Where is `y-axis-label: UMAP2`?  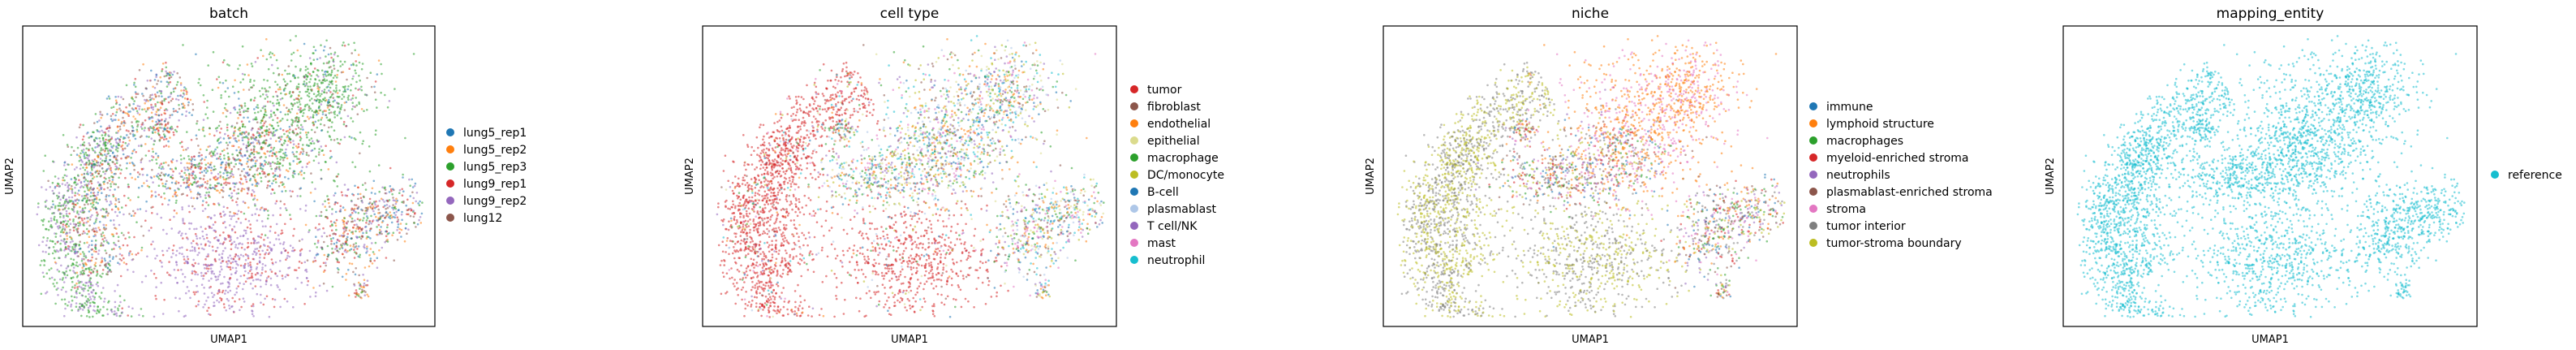 y-axis-label: UMAP2 is located at coordinates (10, 177).